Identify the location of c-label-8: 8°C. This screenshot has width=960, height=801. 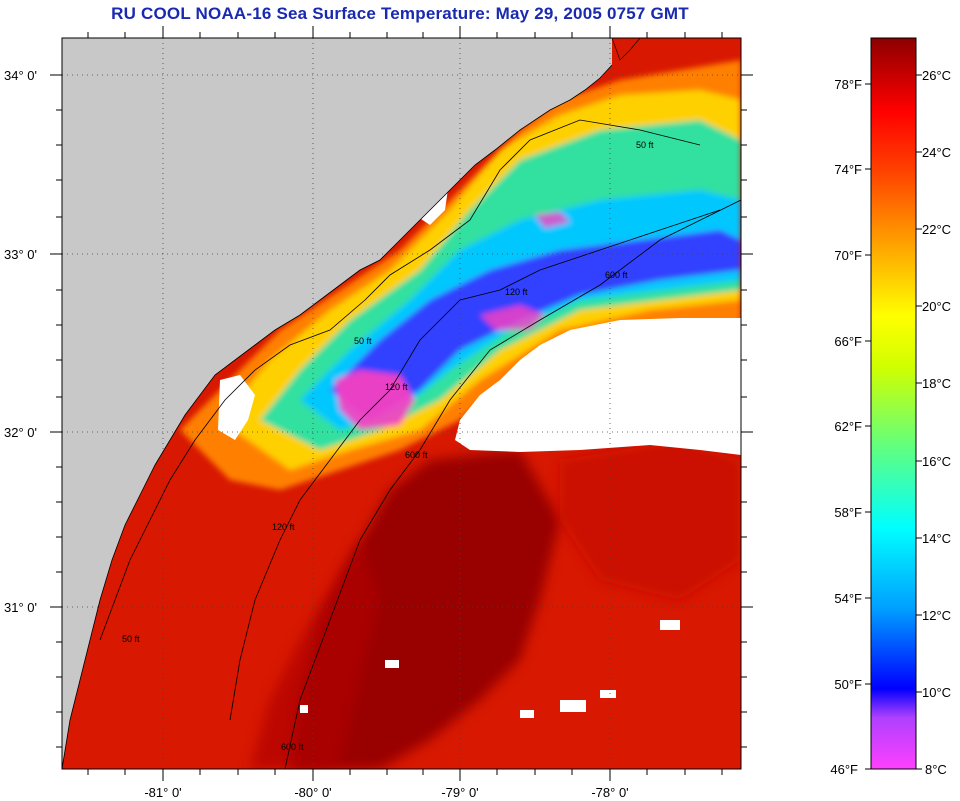
(936, 769).